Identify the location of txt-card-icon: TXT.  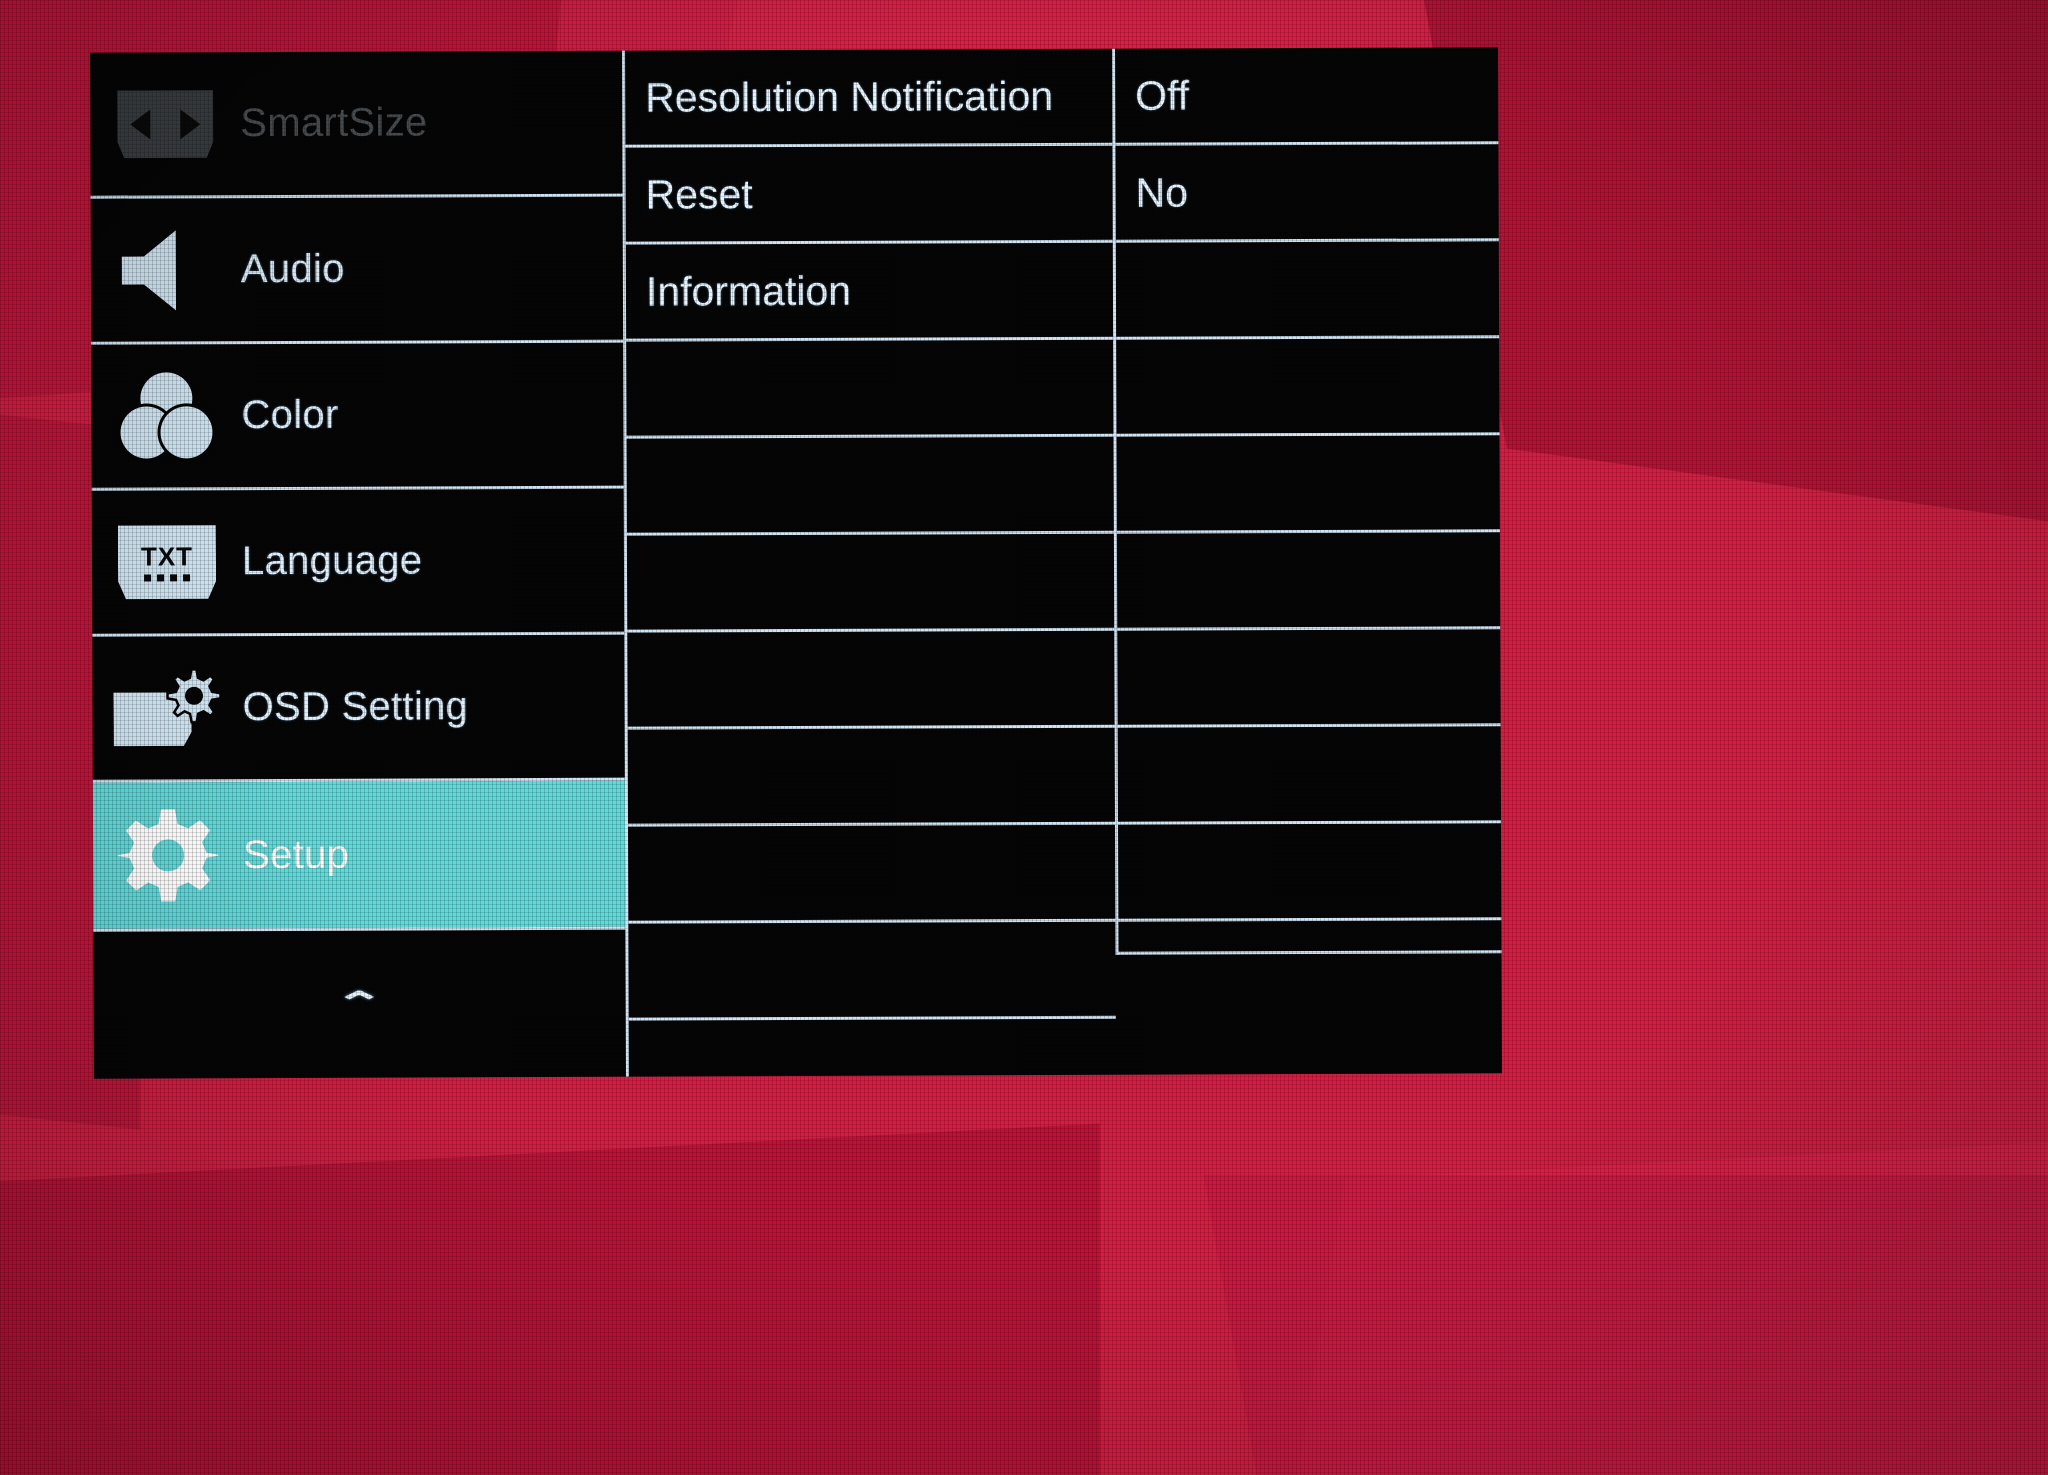
(167, 562).